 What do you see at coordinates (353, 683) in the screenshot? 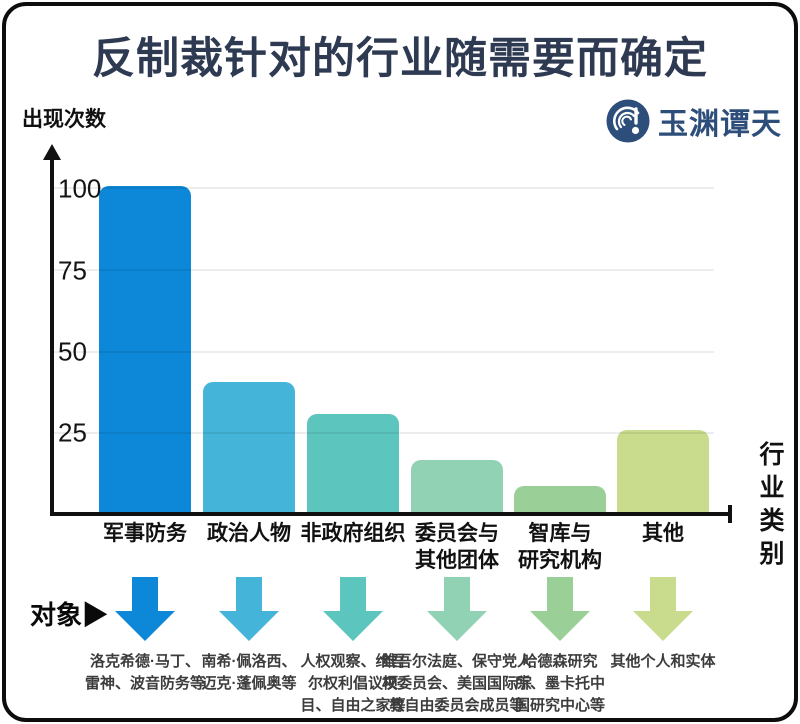
I see `target-desc-ngo: 人权观察、维吾 尔权利倡议项 目、自由之家等` at bounding box center [353, 683].